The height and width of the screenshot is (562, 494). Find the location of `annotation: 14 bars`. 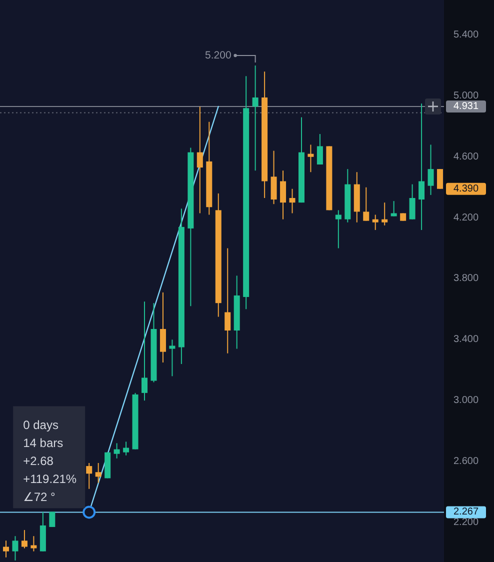

annotation: 14 bars is located at coordinates (43, 443).